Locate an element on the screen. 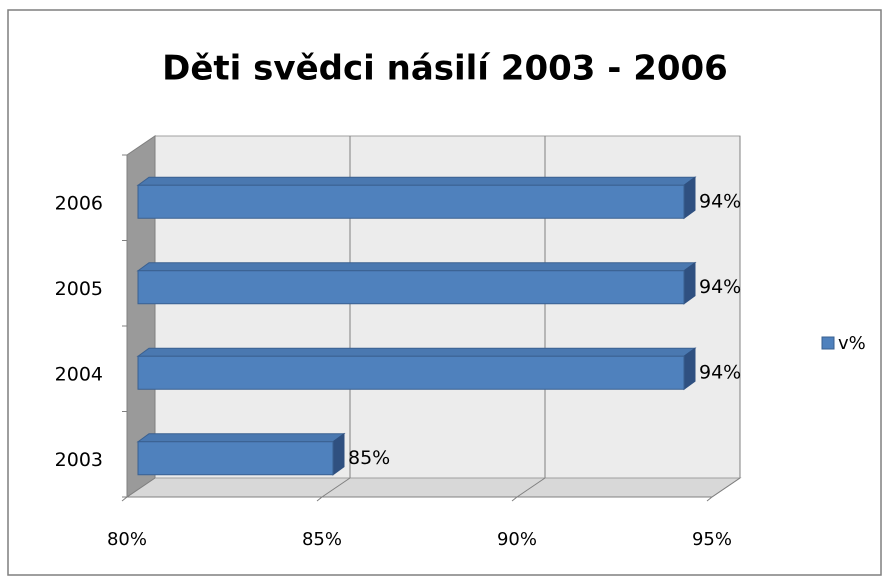 Image resolution: width=889 pixels, height=584 pixels. chart-title: Děti svědci násilí 2003 - 2006 is located at coordinates (445, 69).